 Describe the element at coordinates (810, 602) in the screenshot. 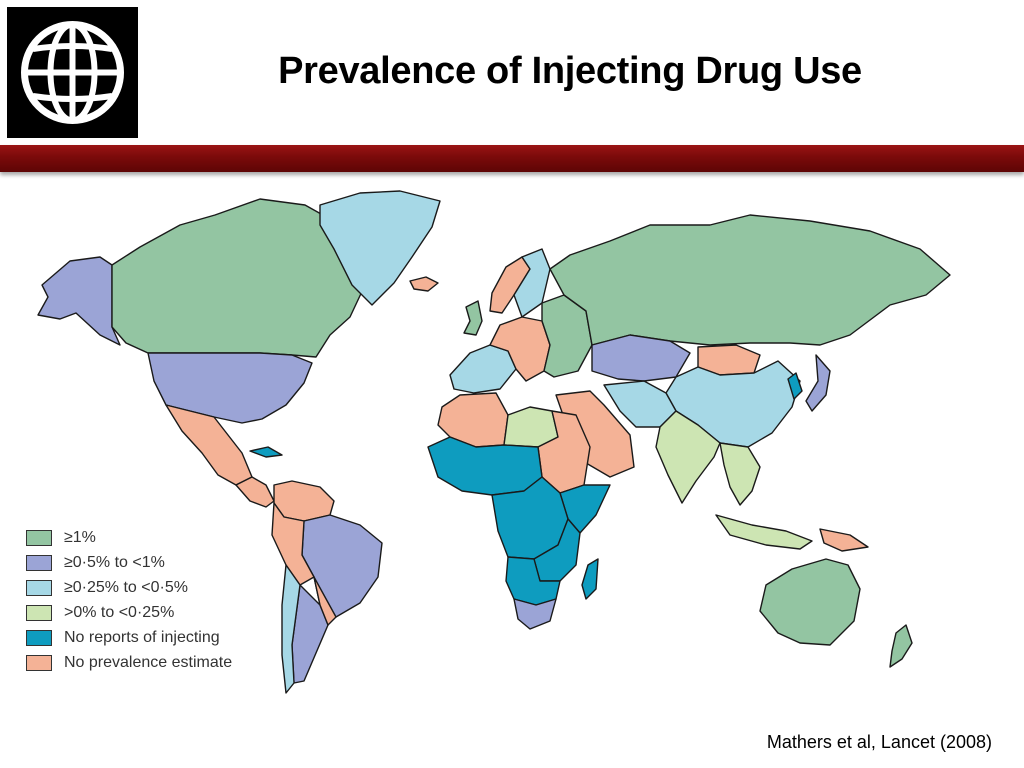

I see `region-australia` at that location.